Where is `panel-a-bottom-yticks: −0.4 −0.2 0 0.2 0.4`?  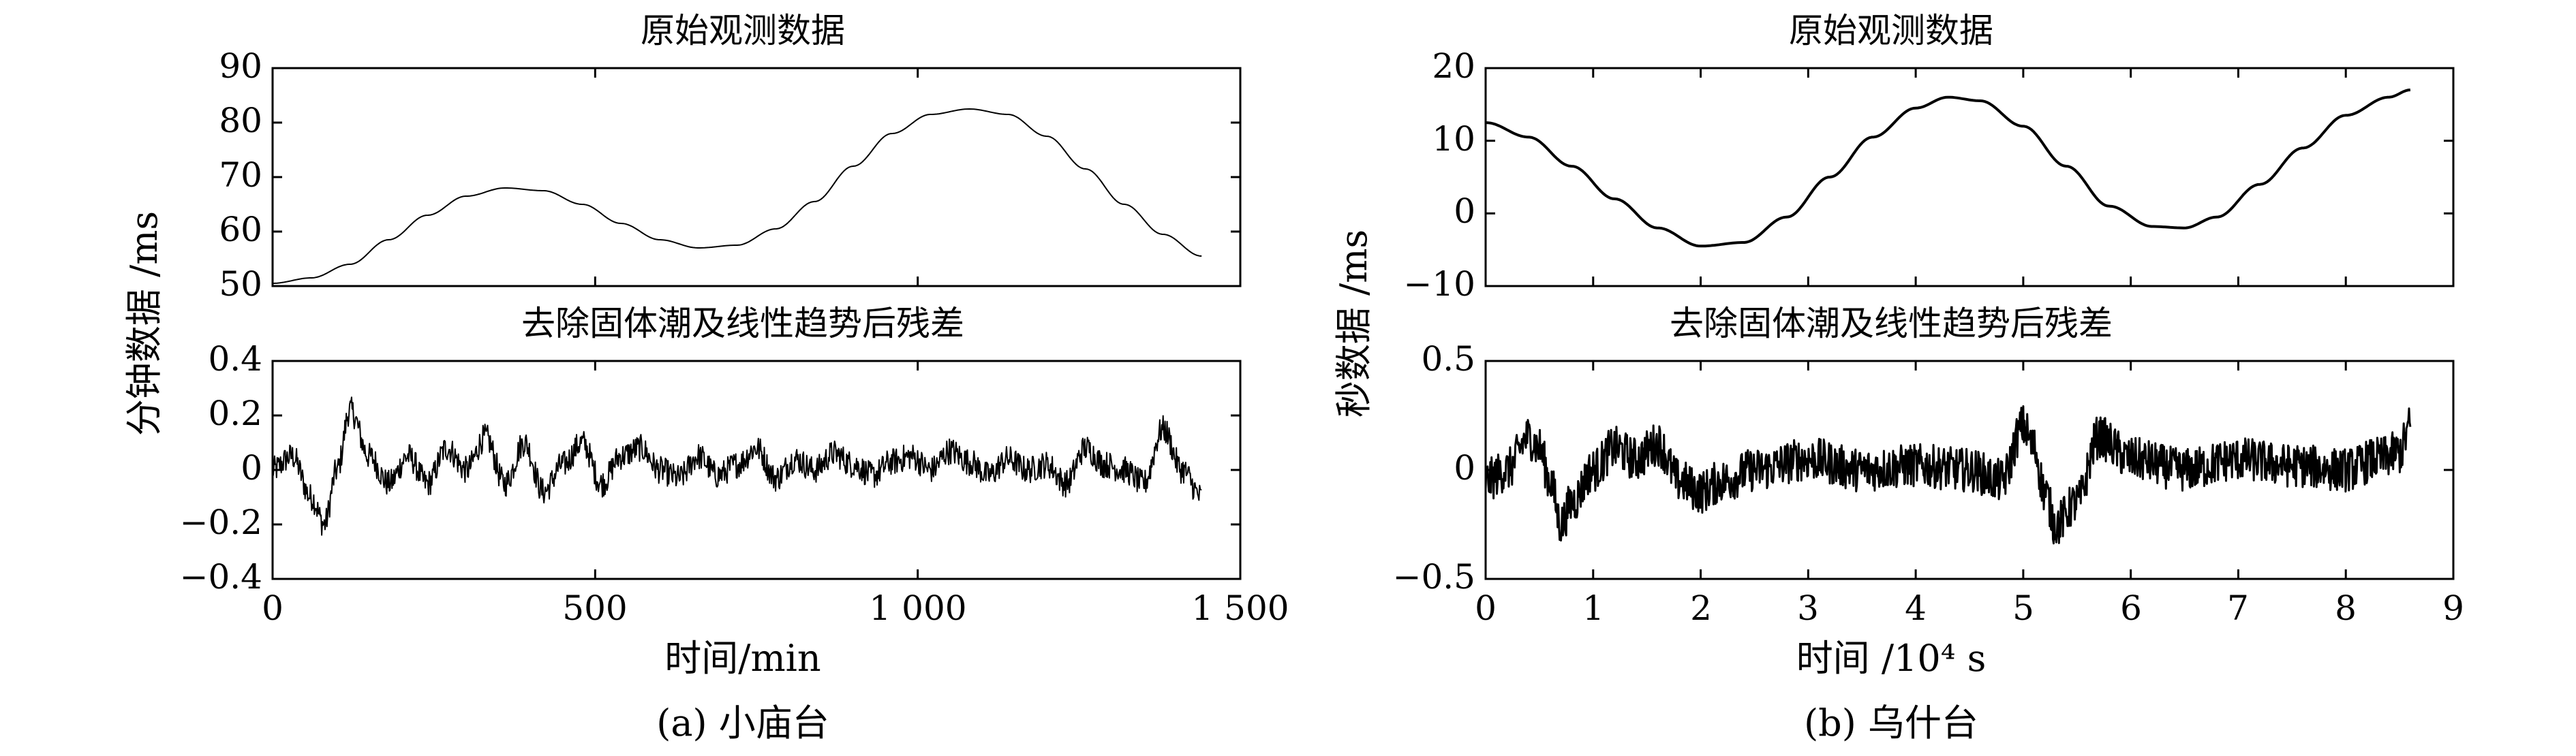 panel-a-bottom-yticks: −0.4 −0.2 0 0.2 0.4 is located at coordinates (221, 468).